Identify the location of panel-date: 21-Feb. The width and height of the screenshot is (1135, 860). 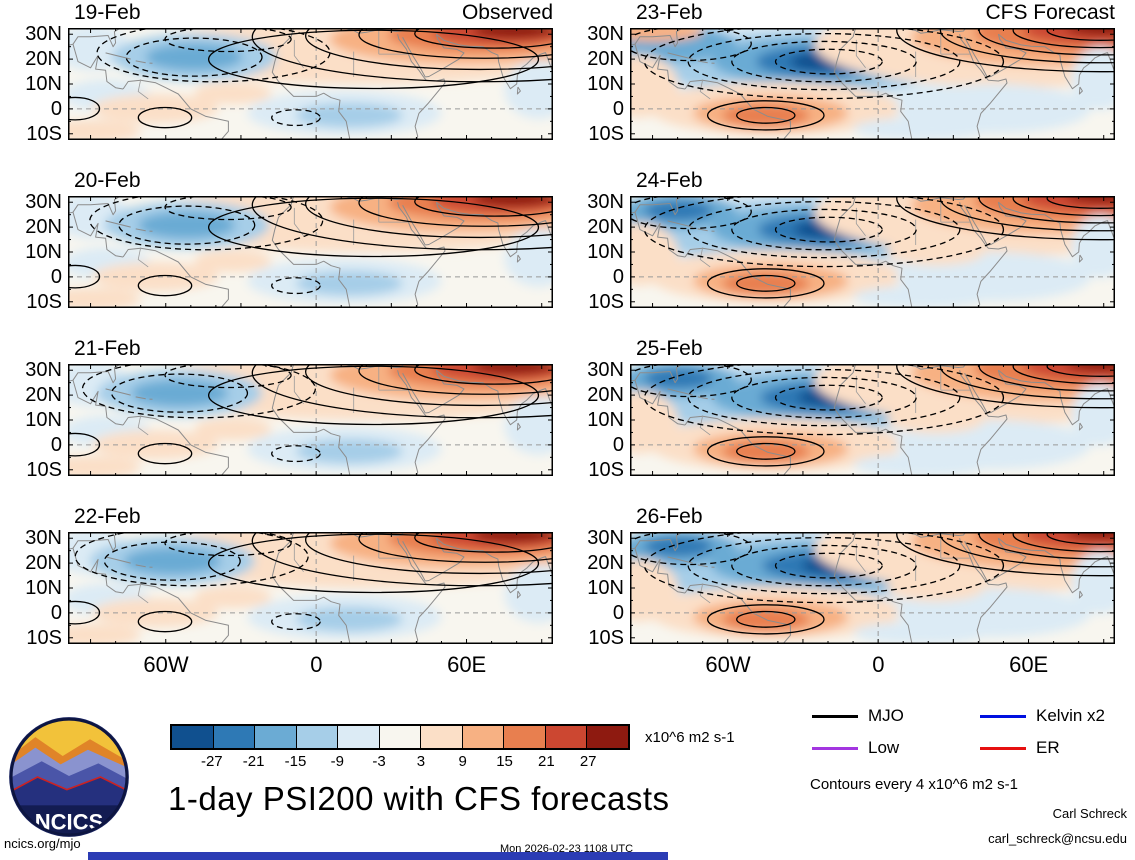
(107, 348).